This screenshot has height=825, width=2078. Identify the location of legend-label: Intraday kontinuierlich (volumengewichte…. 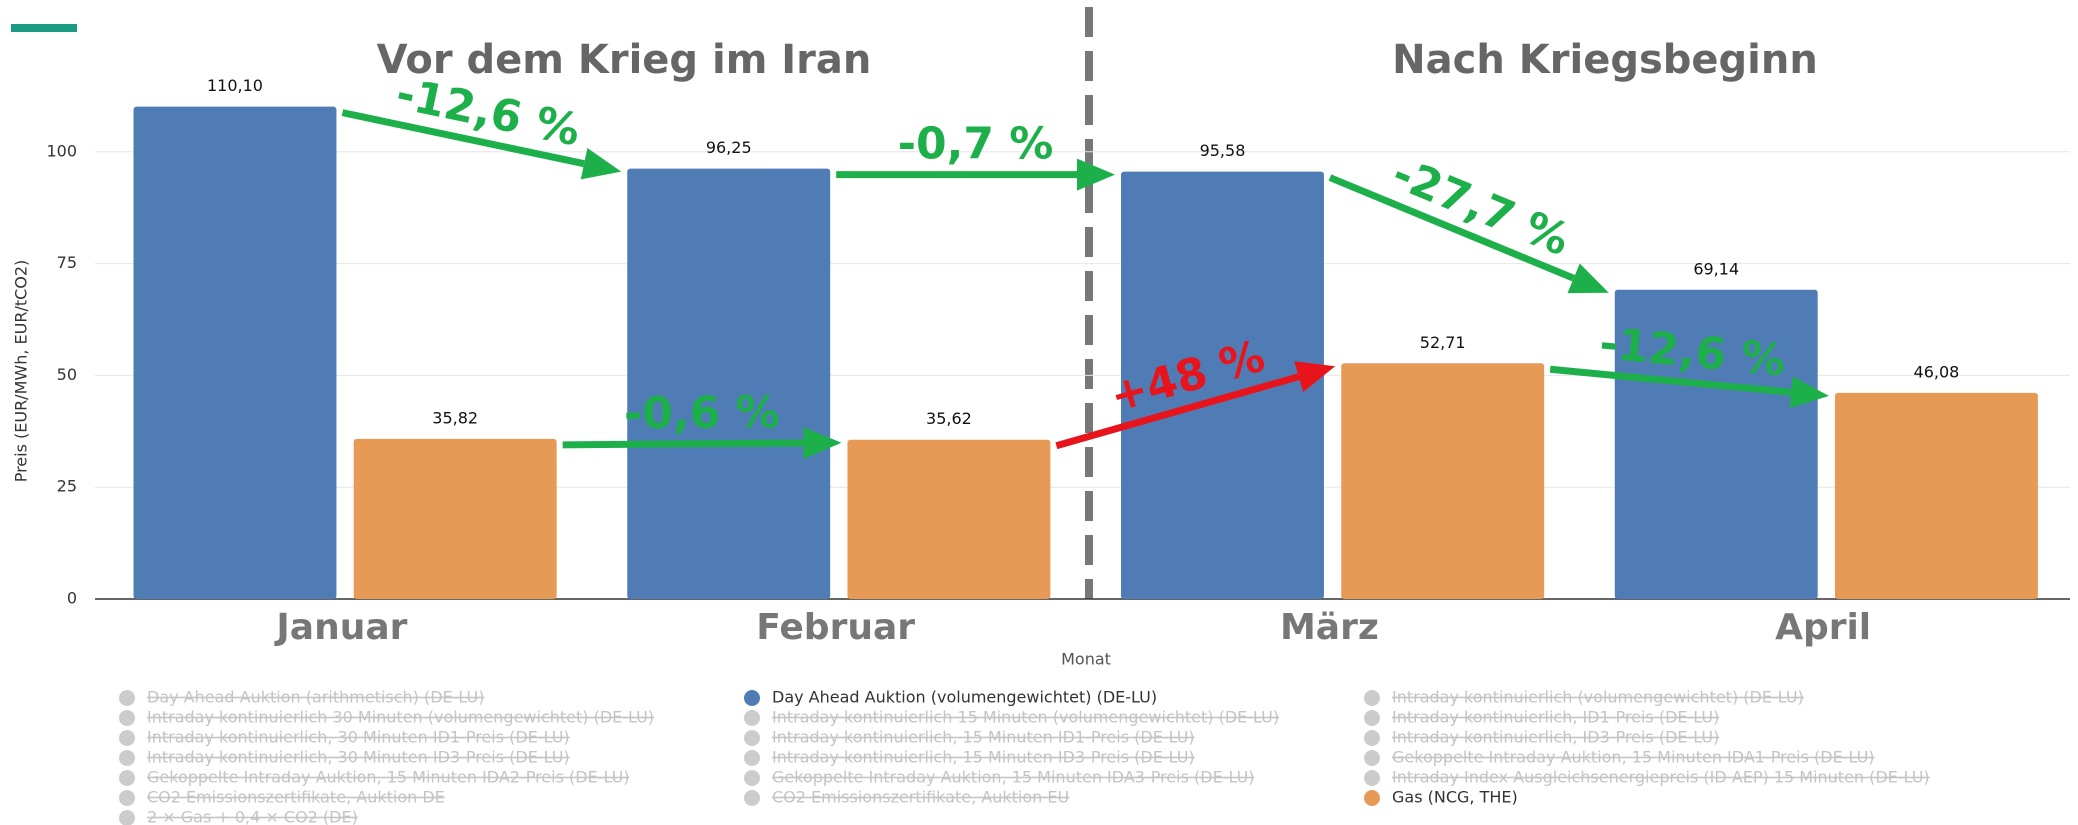
(1598, 697).